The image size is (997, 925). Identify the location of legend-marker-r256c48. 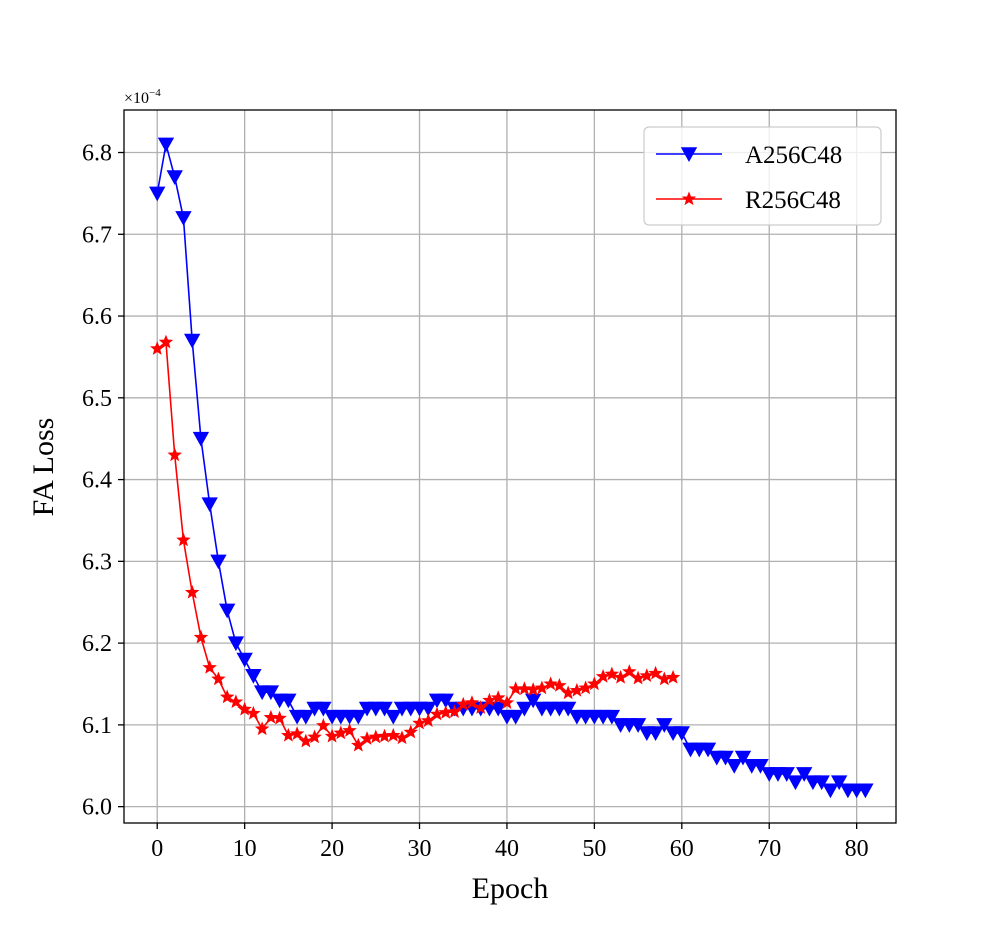
(689, 198).